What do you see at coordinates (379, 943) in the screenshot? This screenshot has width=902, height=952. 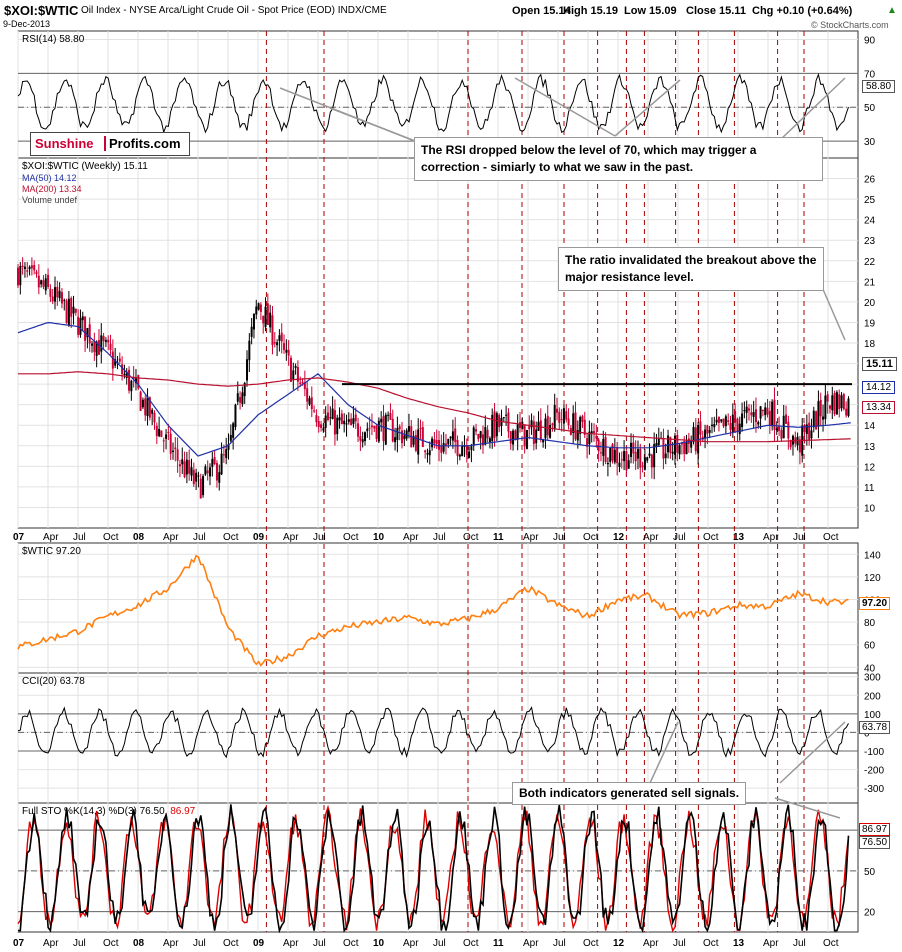 I see `x-tick-label: 10` at bounding box center [379, 943].